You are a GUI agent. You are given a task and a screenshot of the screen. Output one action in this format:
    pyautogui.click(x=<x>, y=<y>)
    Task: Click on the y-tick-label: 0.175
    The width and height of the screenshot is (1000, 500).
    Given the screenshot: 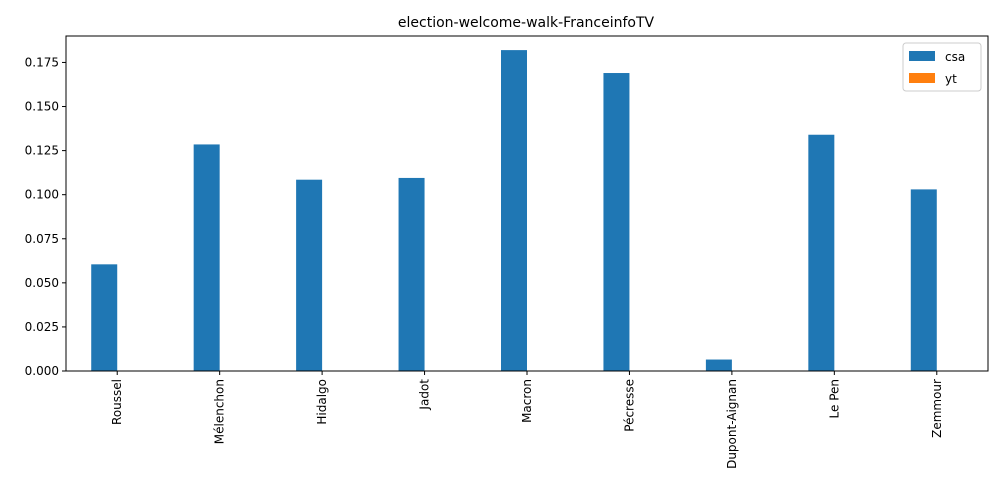 What is the action you would take?
    pyautogui.click(x=42, y=62)
    